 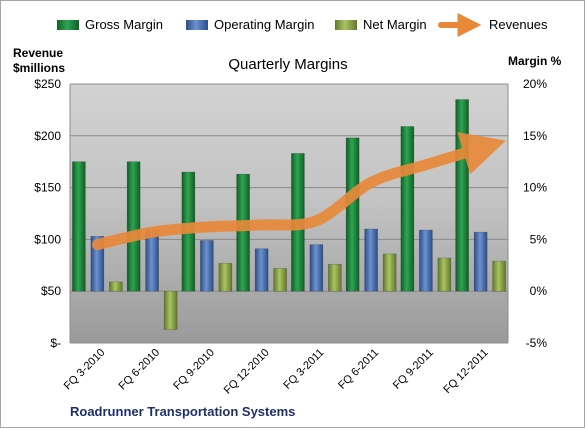 I want to click on bar-gross-margin-fq-9-2011, so click(x=407, y=209).